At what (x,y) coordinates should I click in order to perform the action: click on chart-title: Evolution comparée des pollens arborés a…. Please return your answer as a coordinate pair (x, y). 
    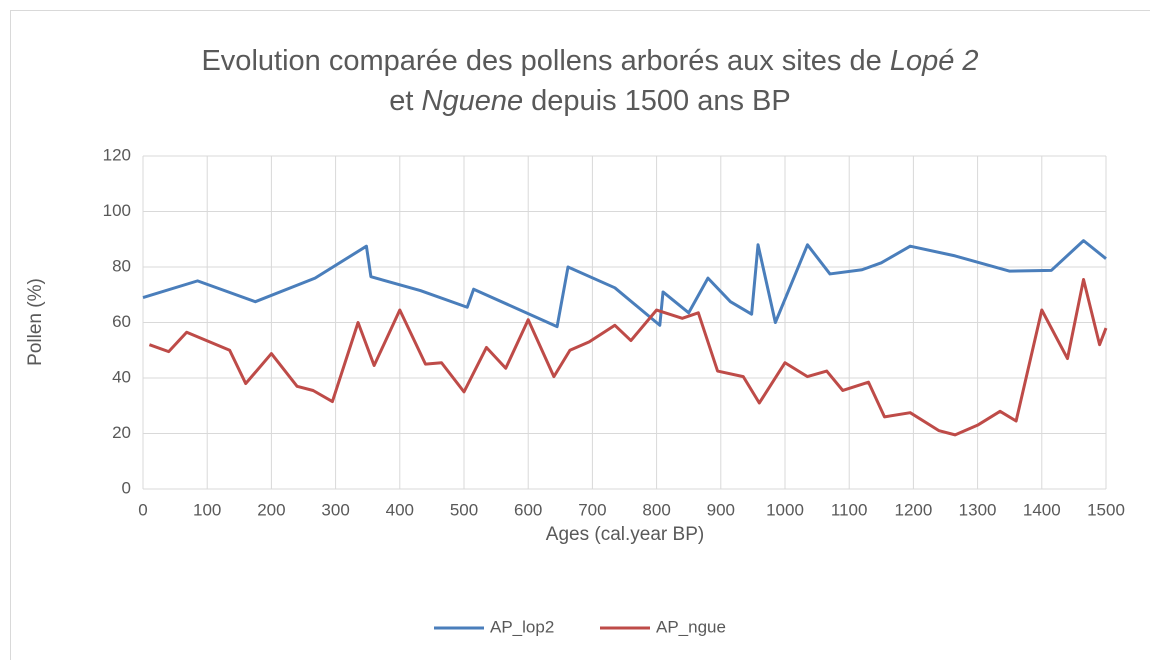
    Looking at the image, I should click on (589, 61).